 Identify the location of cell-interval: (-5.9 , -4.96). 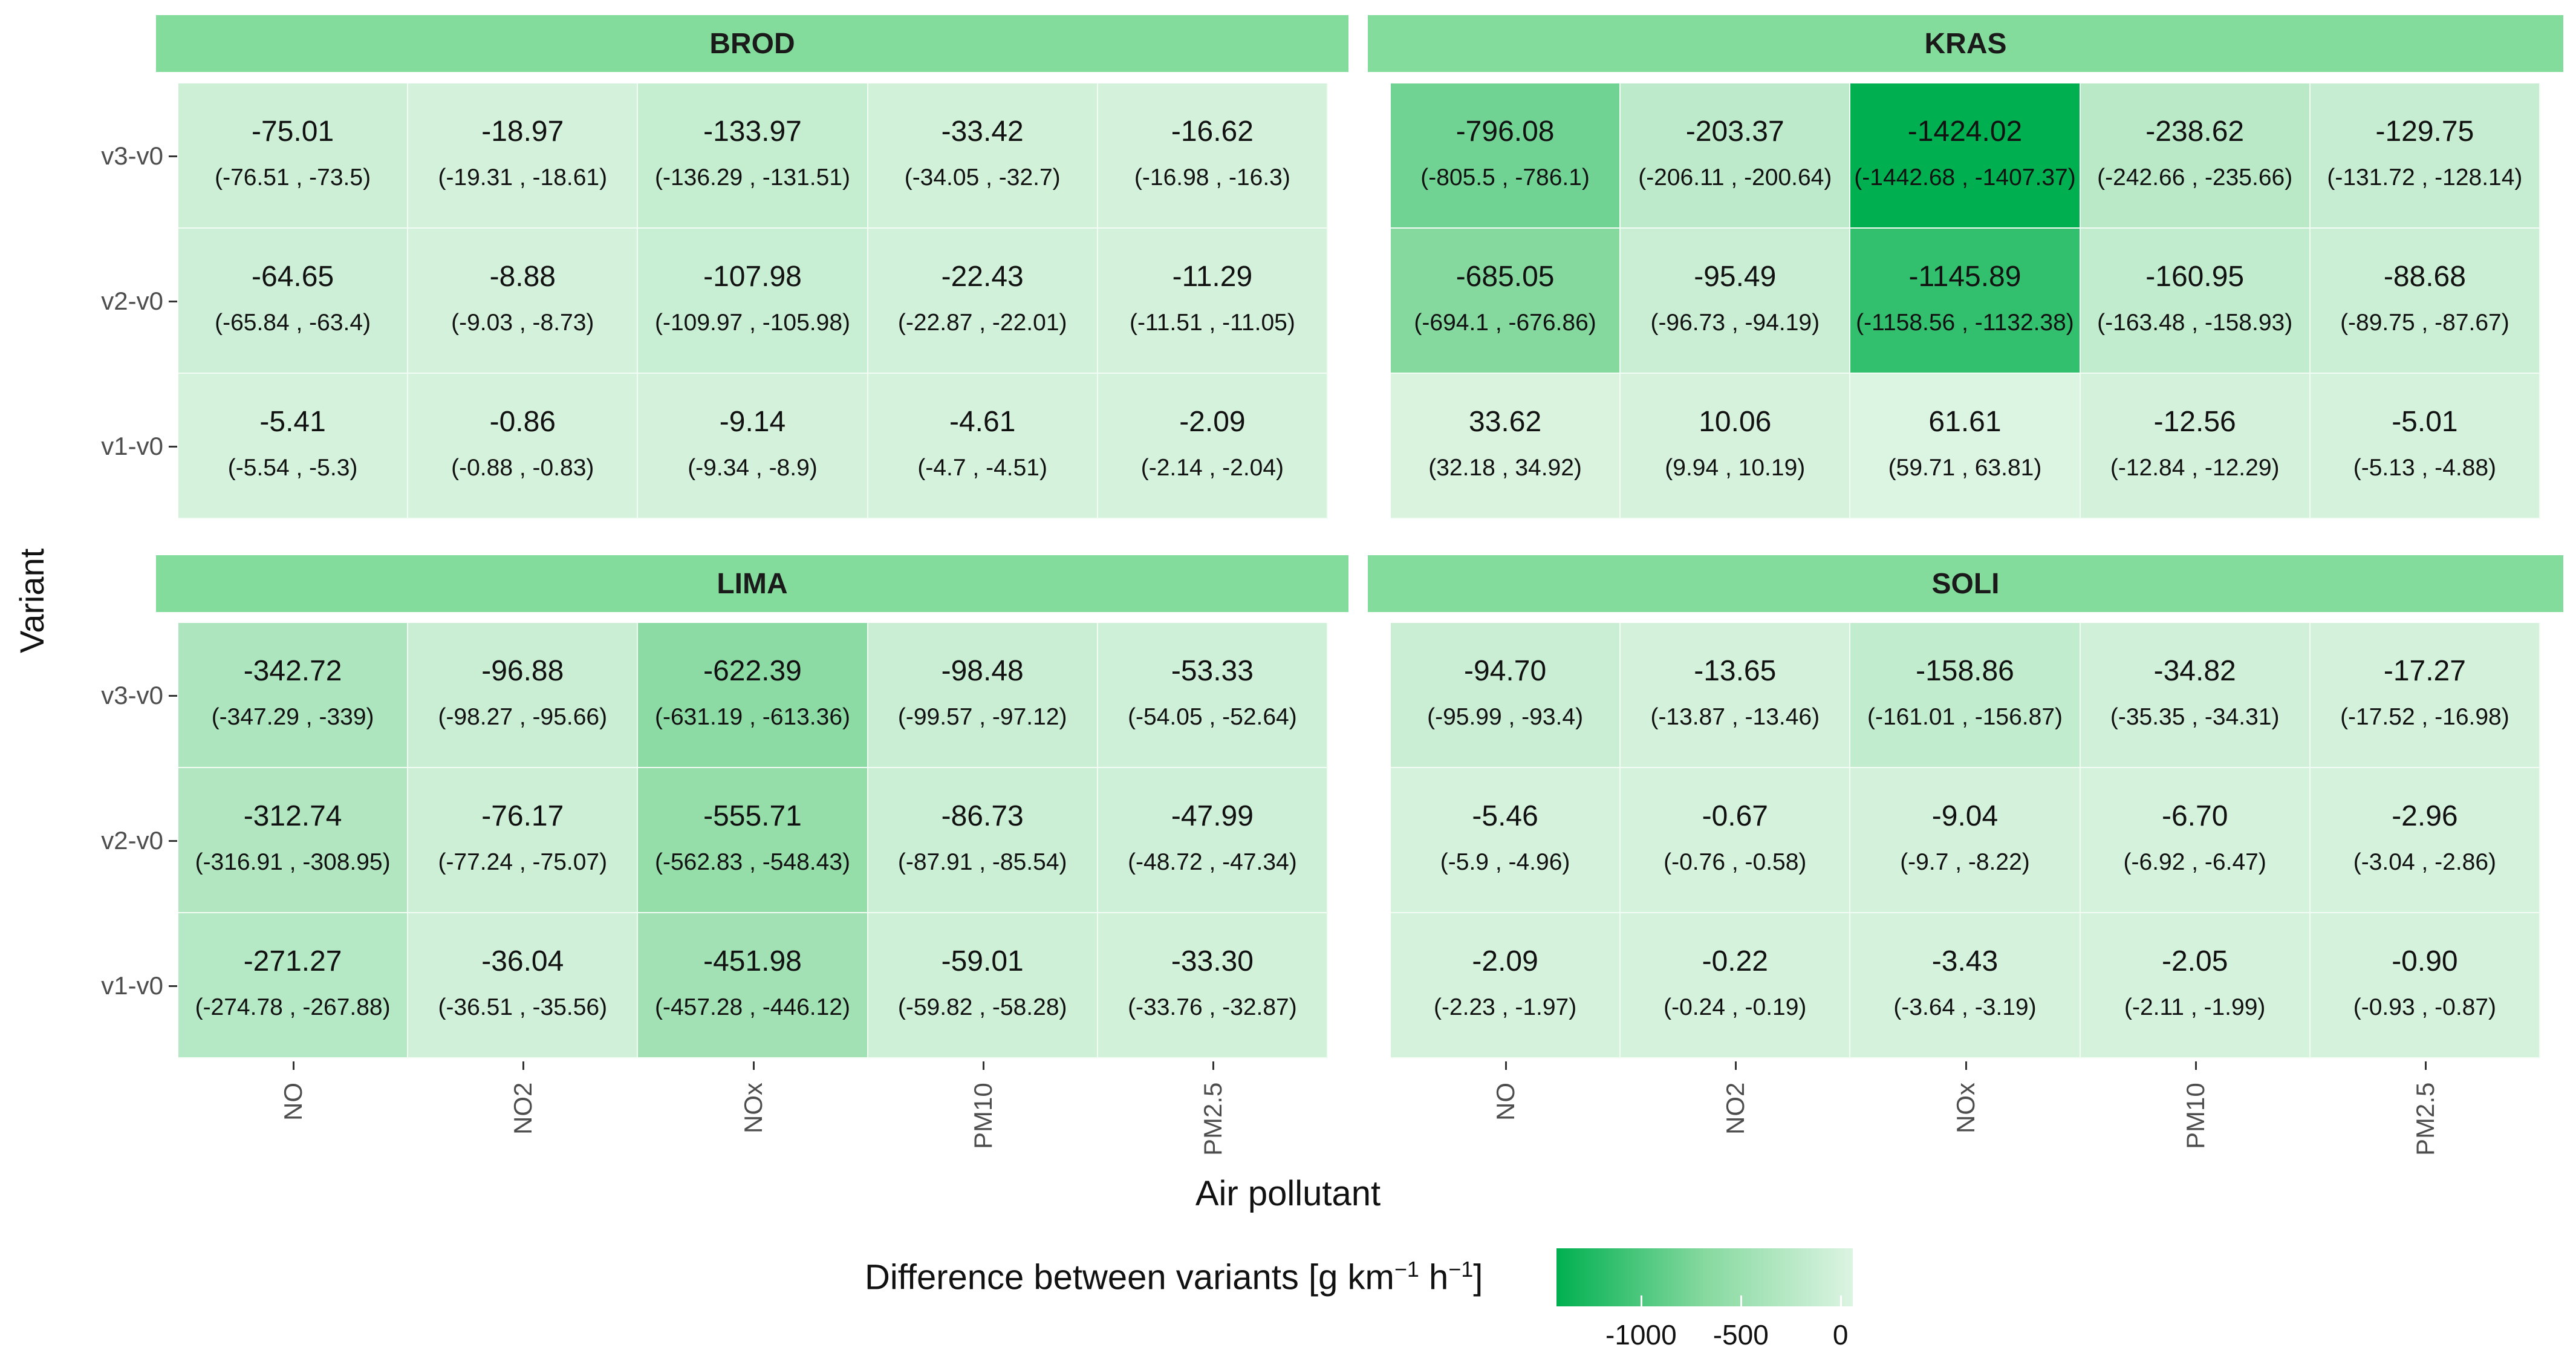
(1505, 862).